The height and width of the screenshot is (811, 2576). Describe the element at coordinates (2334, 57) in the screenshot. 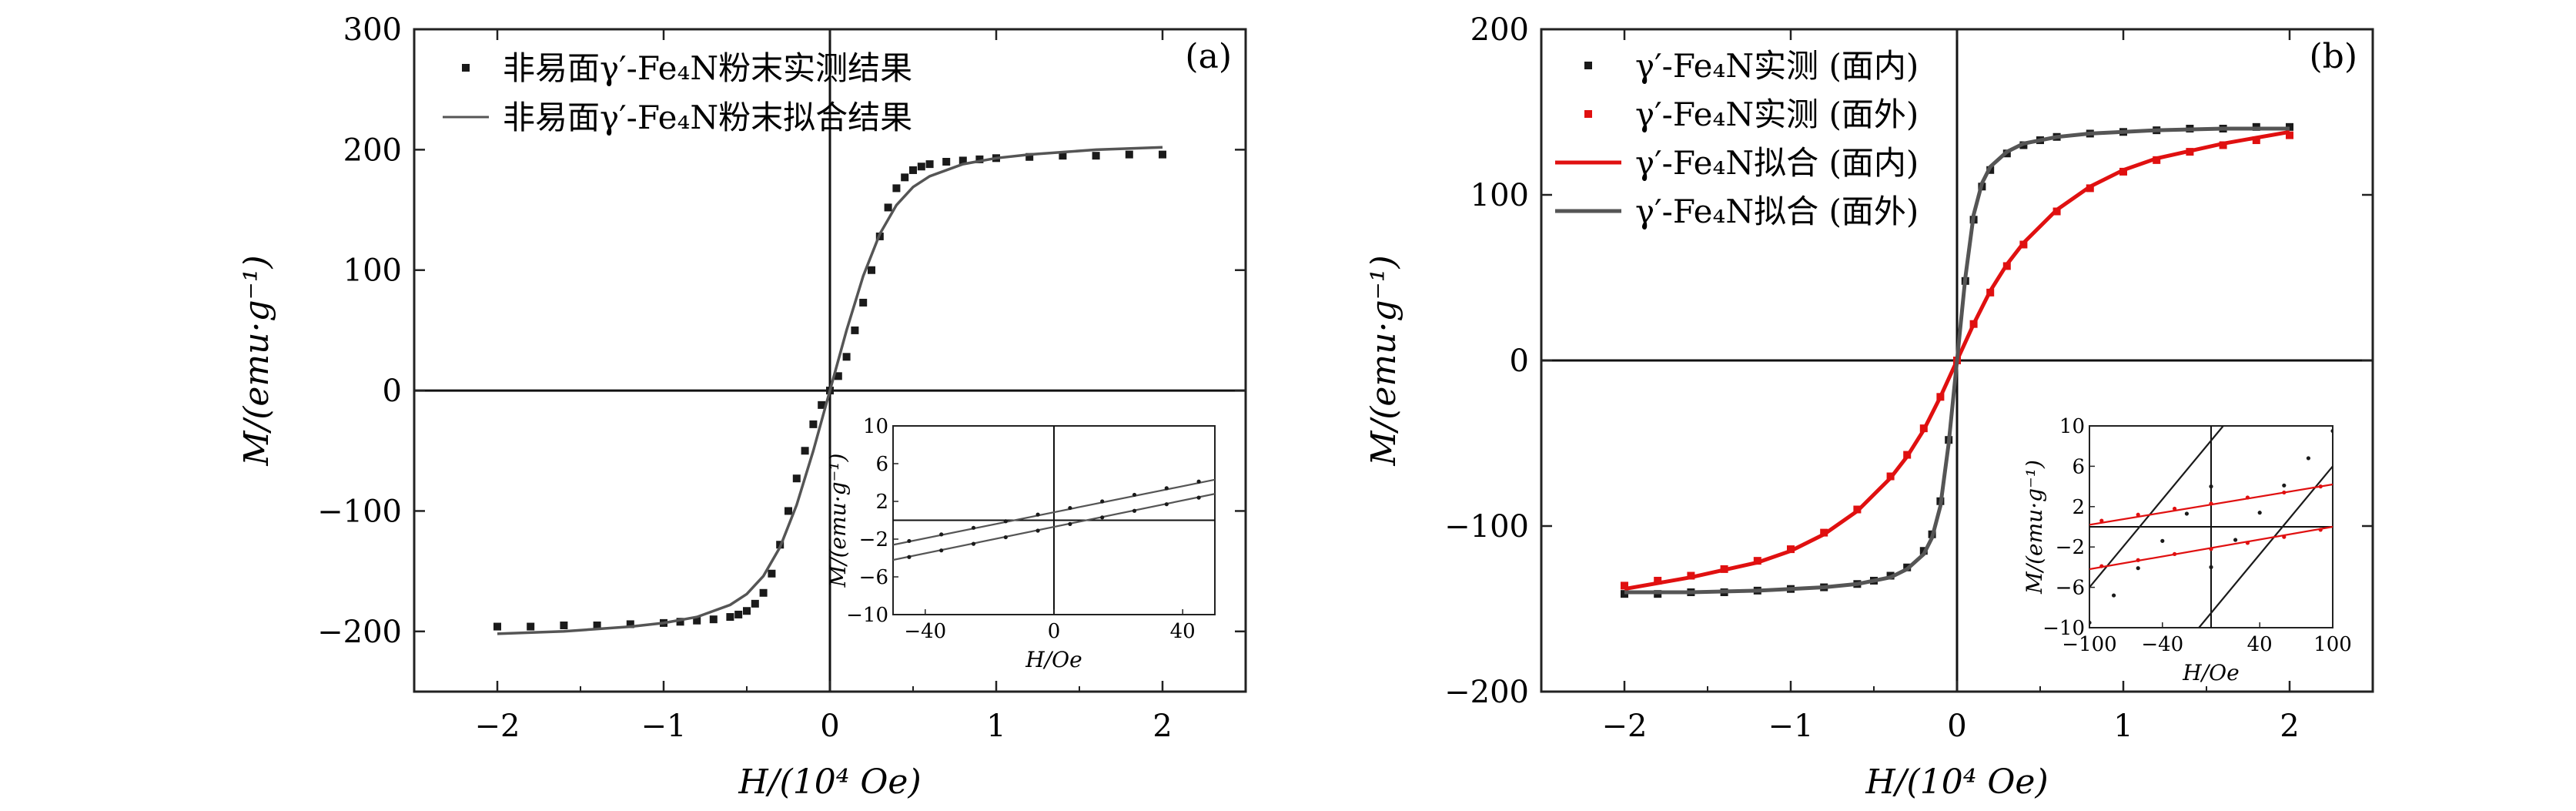

I see `panel-label: (b)` at that location.